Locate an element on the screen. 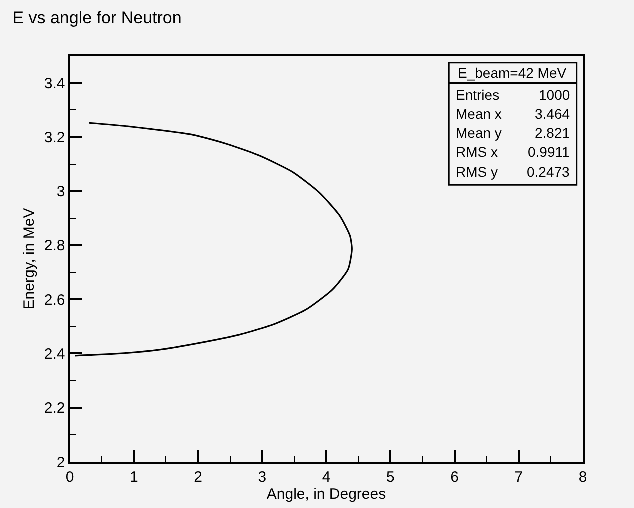 The height and width of the screenshot is (508, 634). annotation: Mean y is located at coordinates (479, 133).